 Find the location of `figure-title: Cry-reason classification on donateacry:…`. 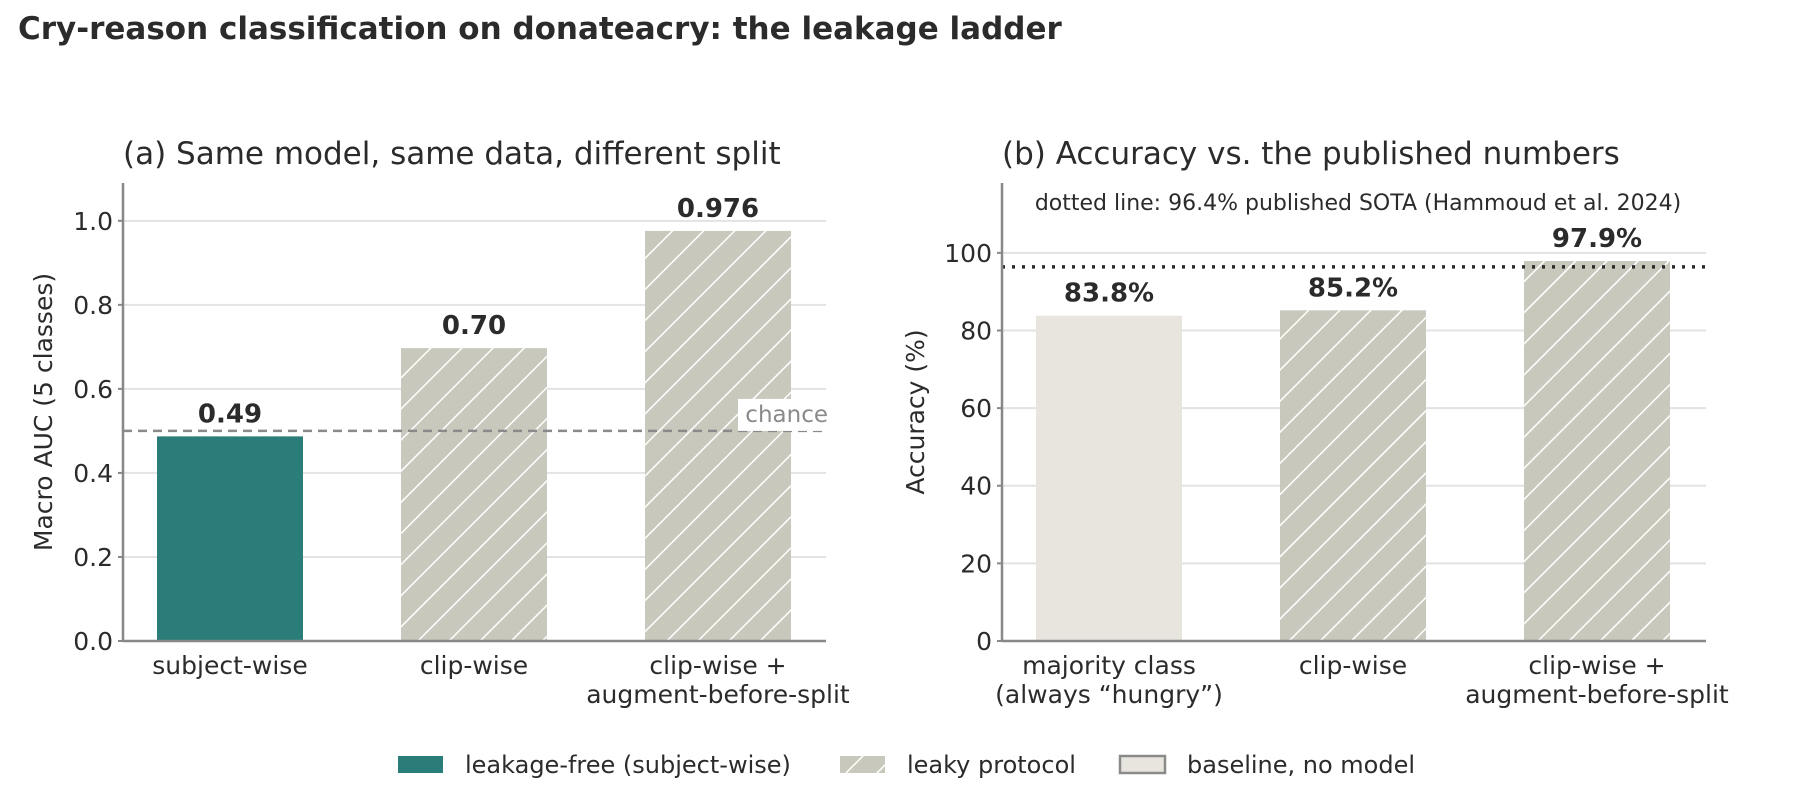

figure-title: Cry-reason classification on donateacry:… is located at coordinates (540, 29).